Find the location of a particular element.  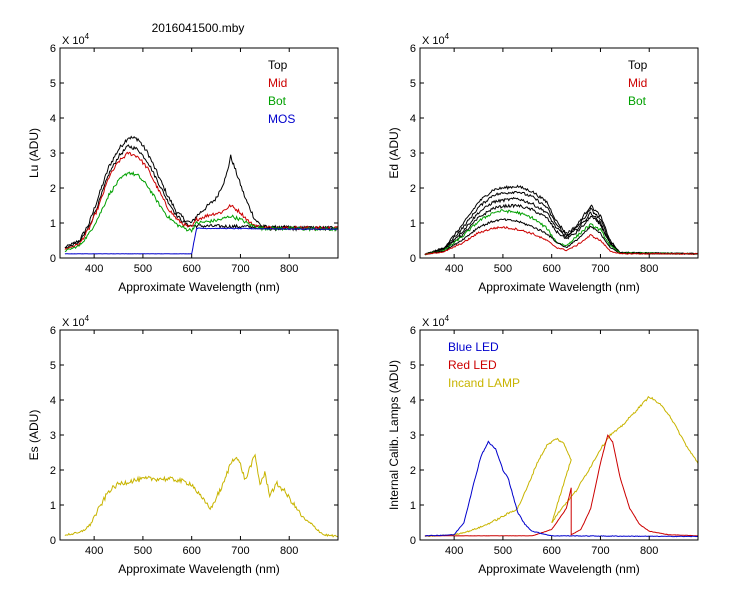

legend-entry-blue-led: Blue LED is located at coordinates (473, 347).